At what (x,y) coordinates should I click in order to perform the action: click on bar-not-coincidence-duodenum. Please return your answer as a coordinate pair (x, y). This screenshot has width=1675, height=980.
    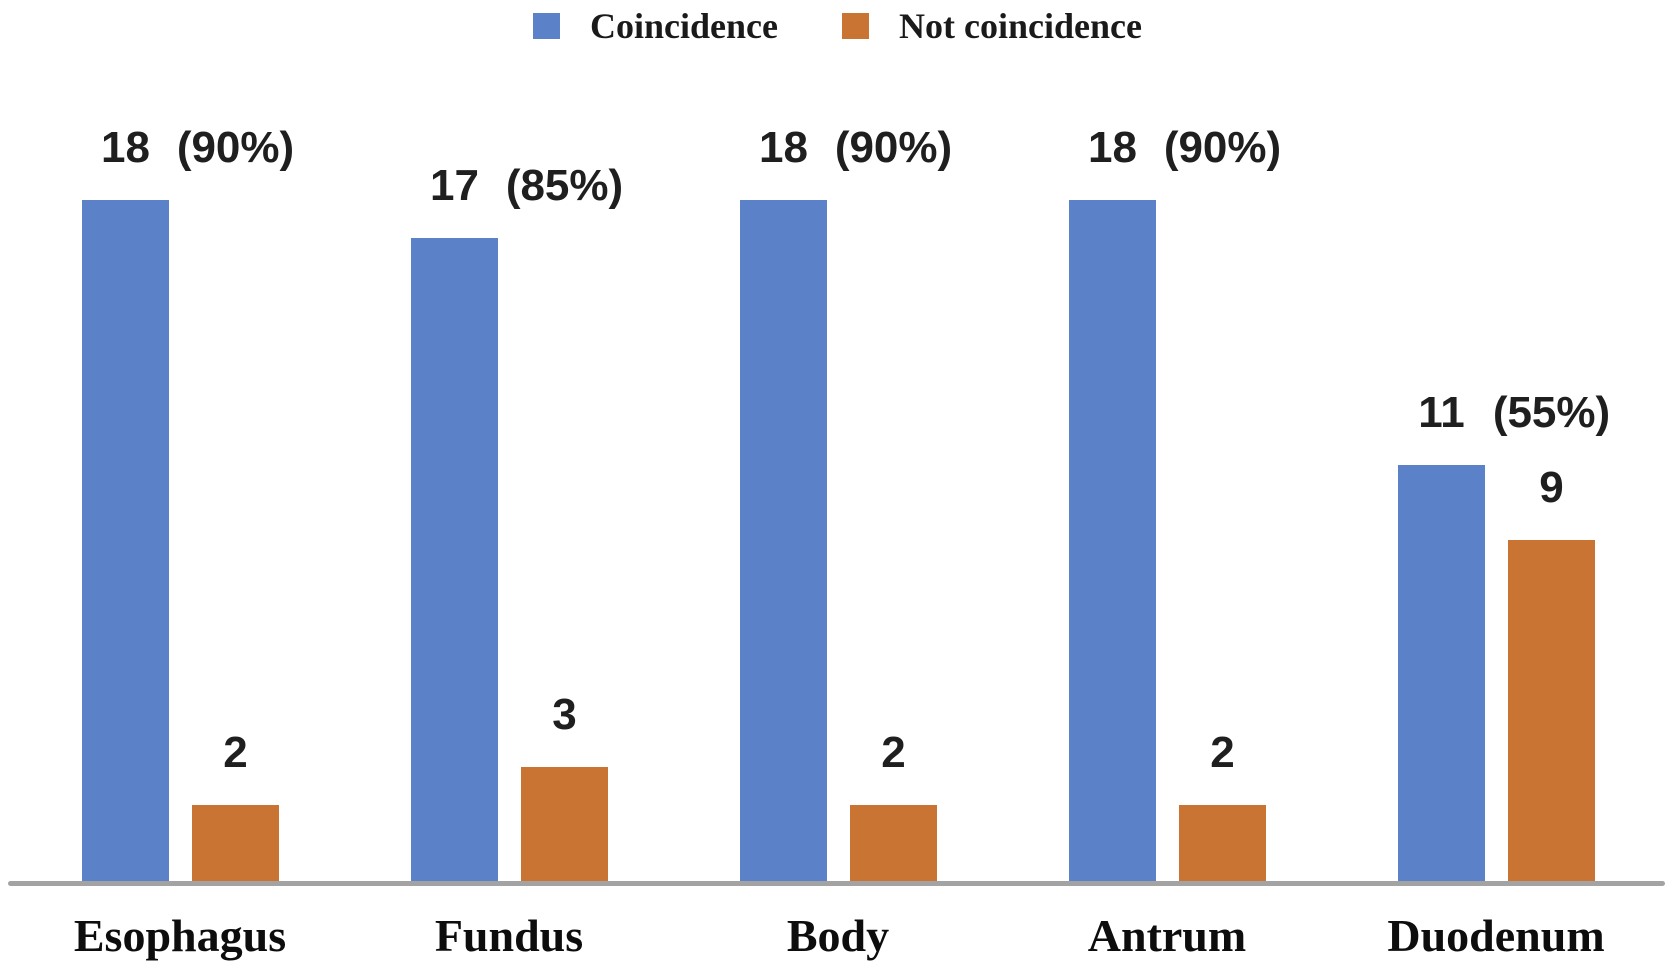
    Looking at the image, I should click on (1551, 710).